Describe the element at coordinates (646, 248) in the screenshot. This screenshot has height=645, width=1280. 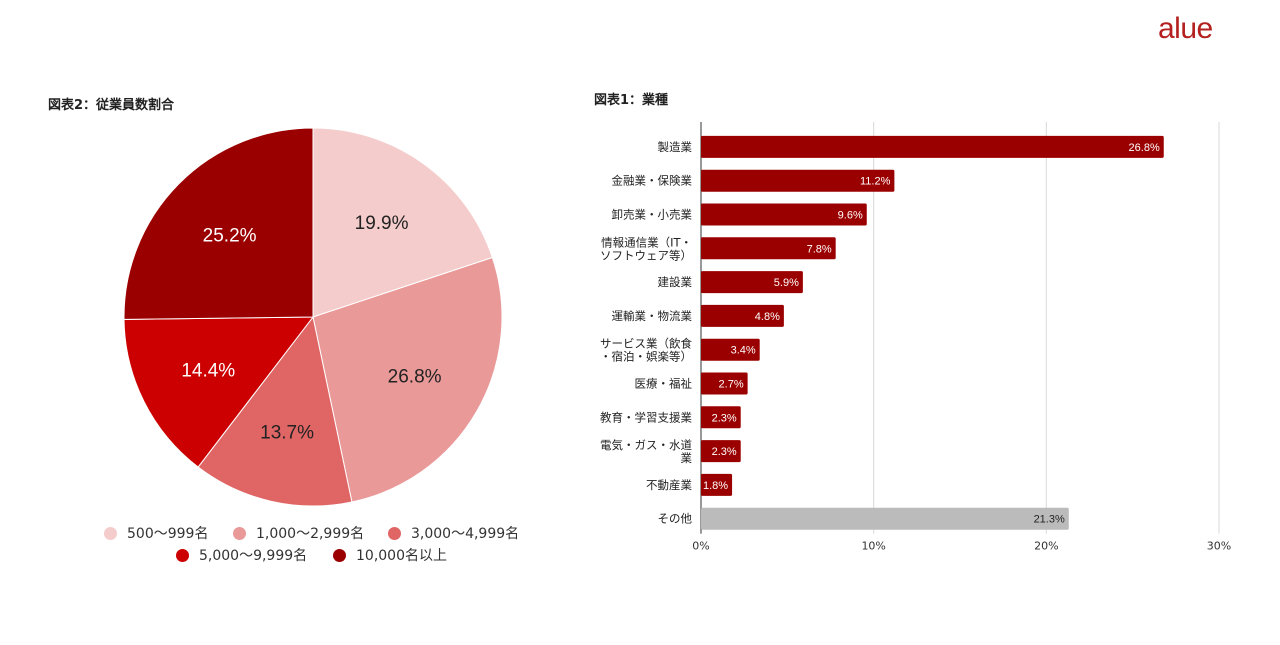
I see `category-label: 情報通信業（IT・ソフトウェア等）` at that location.